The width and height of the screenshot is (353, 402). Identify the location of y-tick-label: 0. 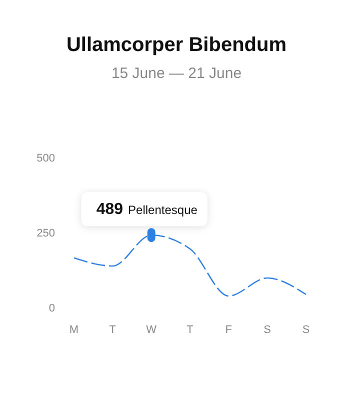
(51, 308).